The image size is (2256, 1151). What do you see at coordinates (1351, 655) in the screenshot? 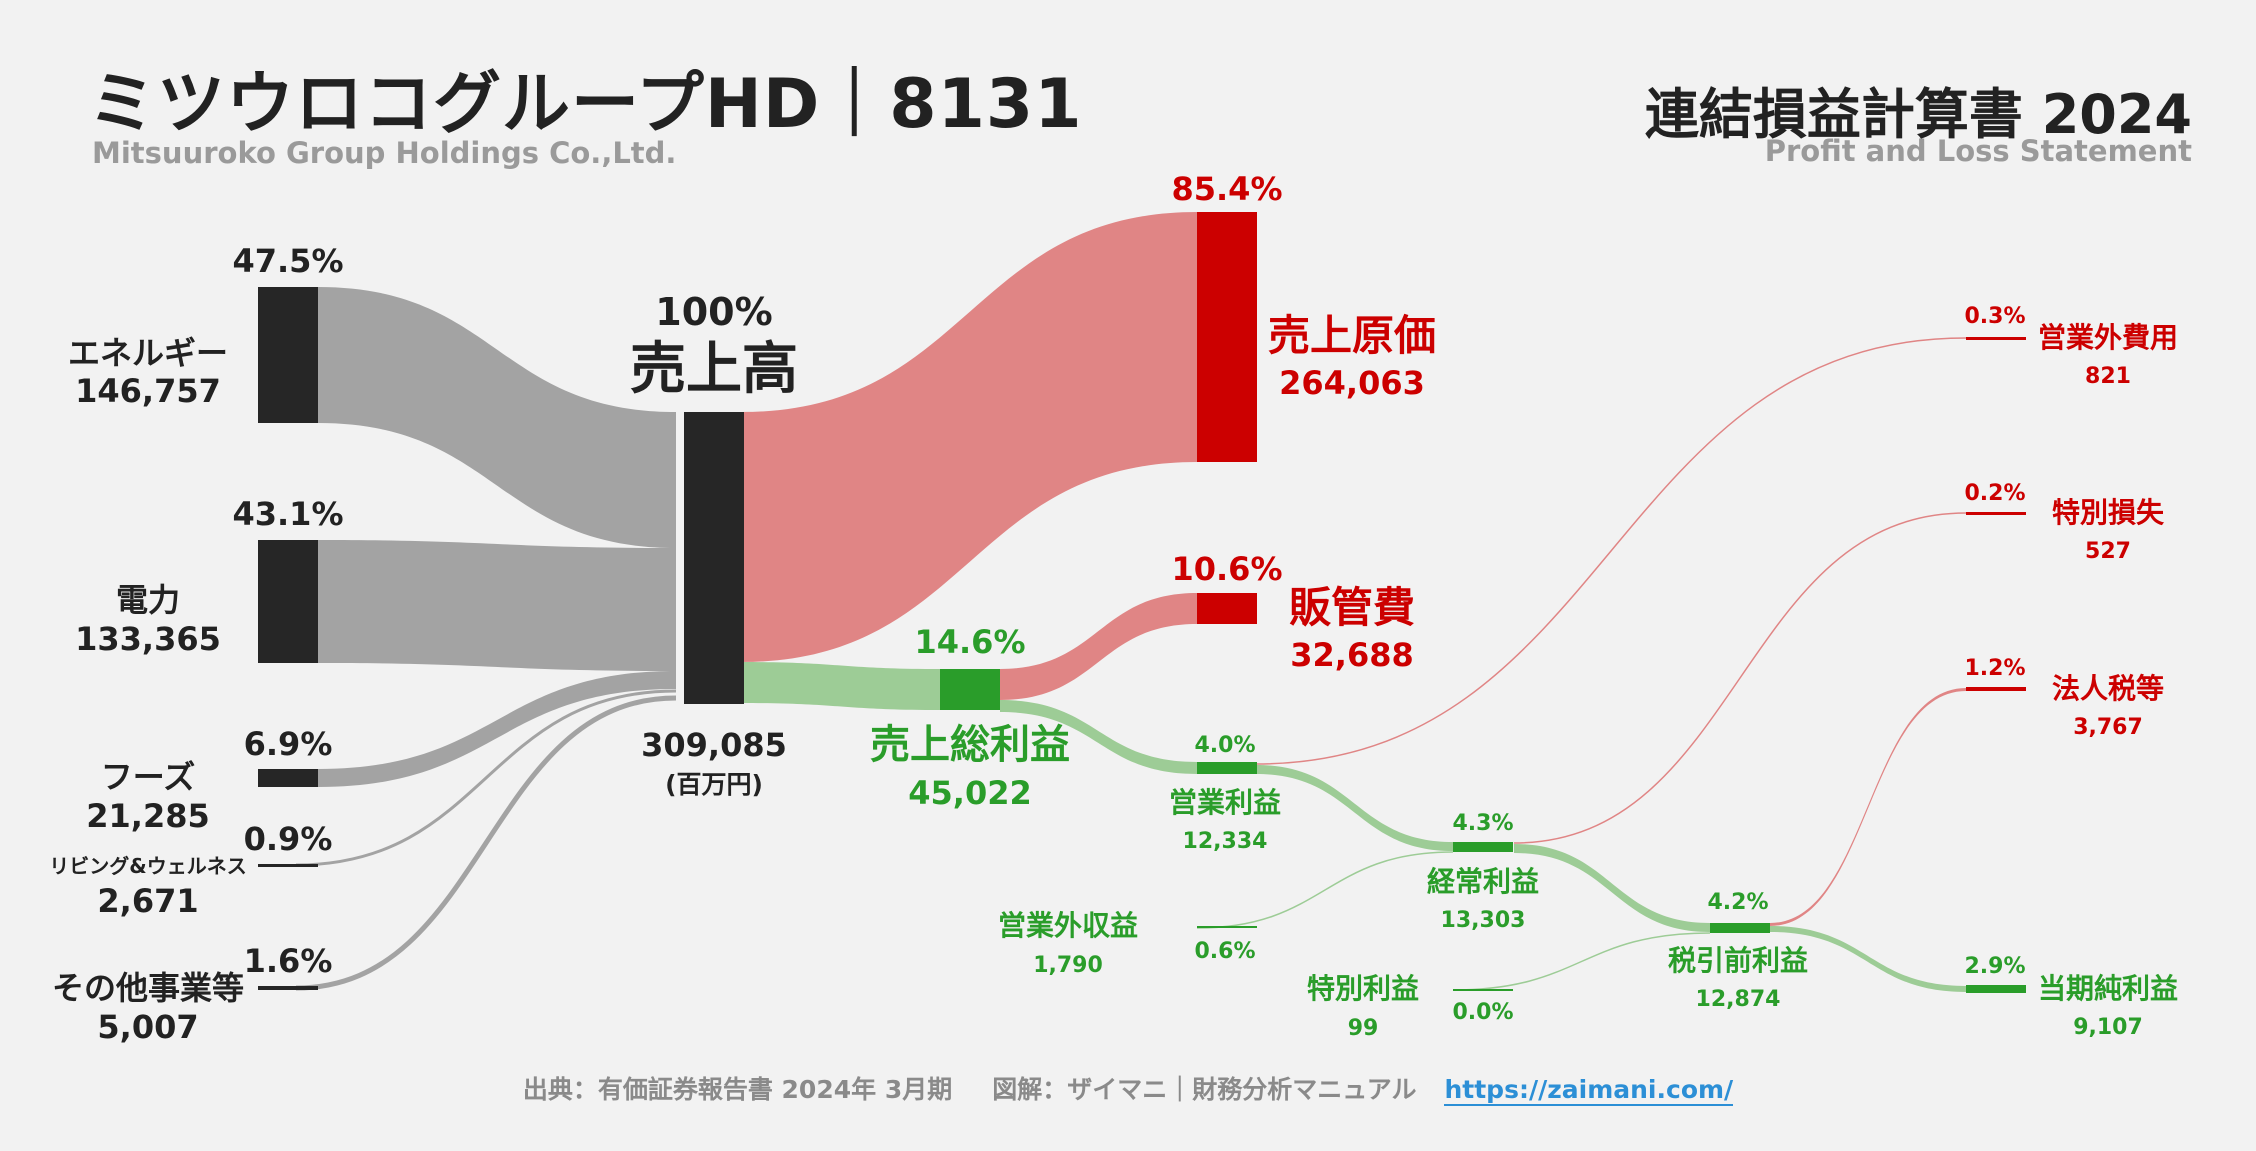
I see `sga-value: 32,688` at bounding box center [1351, 655].